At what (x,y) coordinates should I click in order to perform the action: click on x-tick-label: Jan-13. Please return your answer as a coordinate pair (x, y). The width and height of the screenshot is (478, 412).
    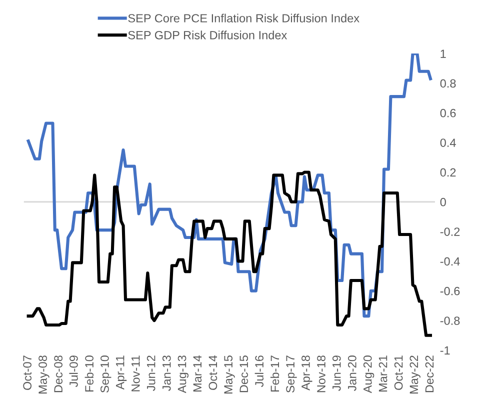
    Looking at the image, I should click on (166, 373).